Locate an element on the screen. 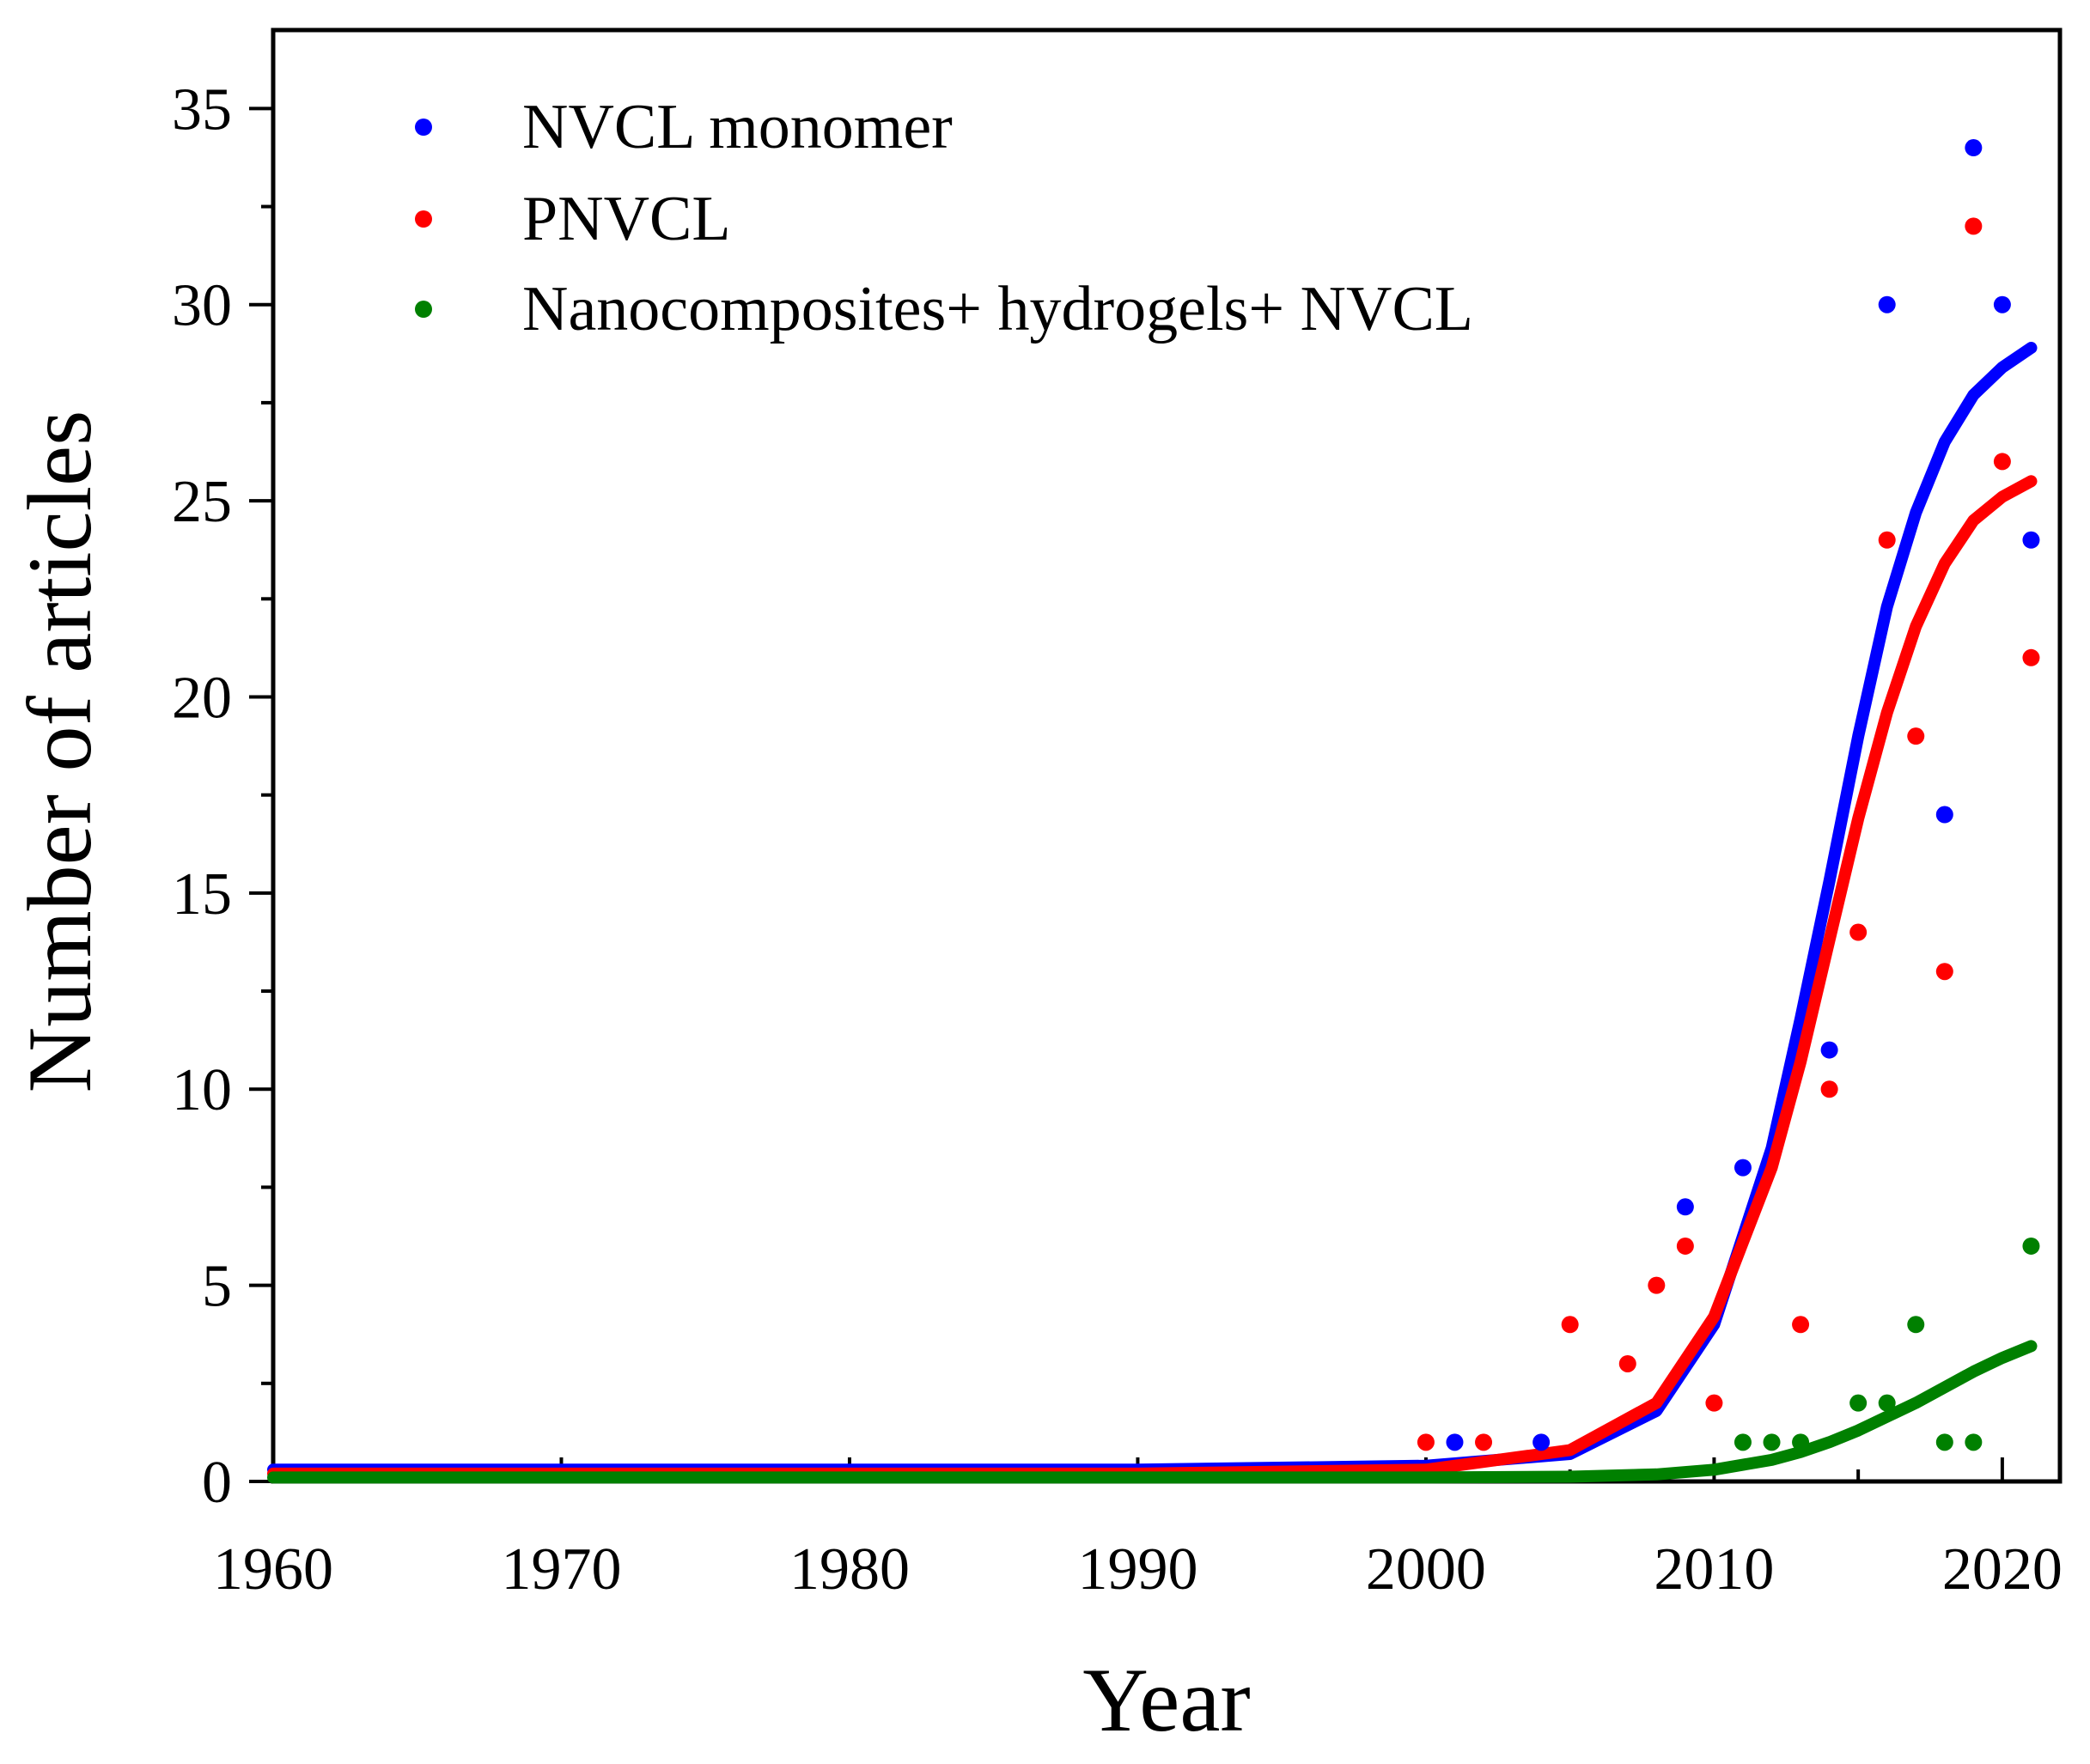 The image size is (2090, 1764). legend-marker-pnvcl is located at coordinates (423, 219).